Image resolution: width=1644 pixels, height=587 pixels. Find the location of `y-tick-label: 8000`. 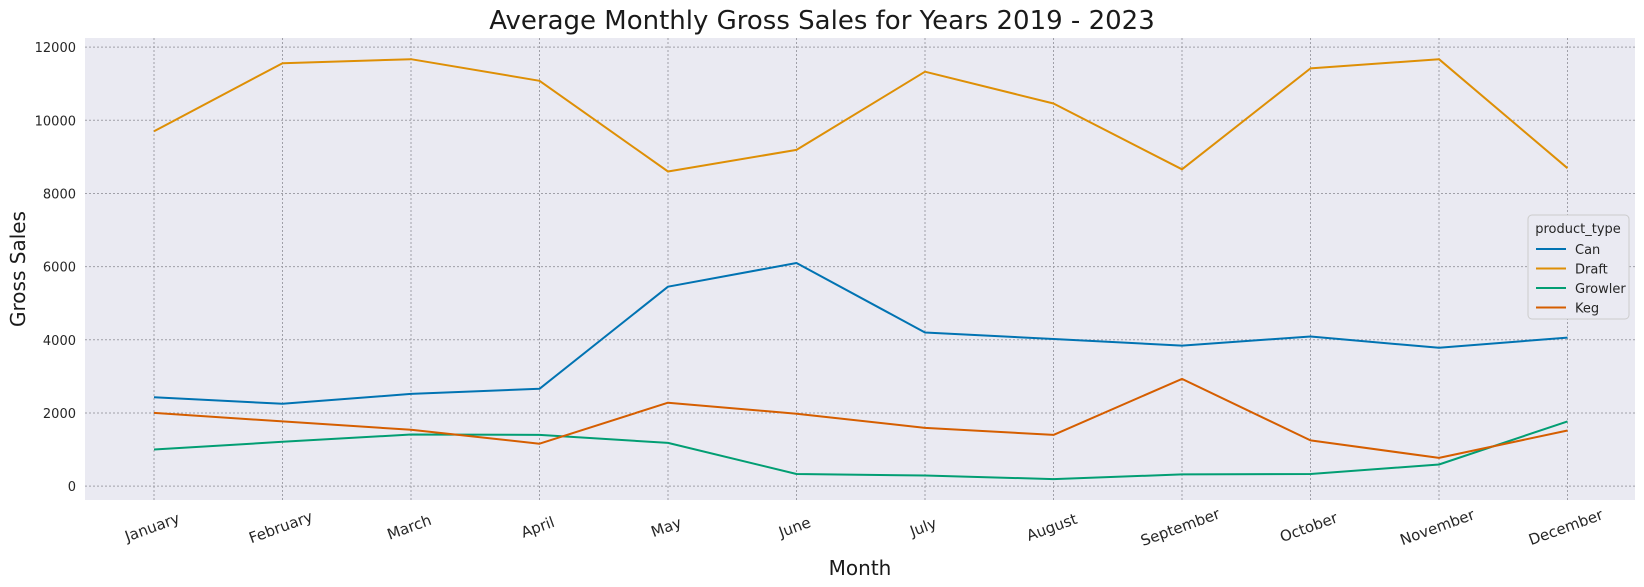

y-tick-label: 8000 is located at coordinates (59, 194).